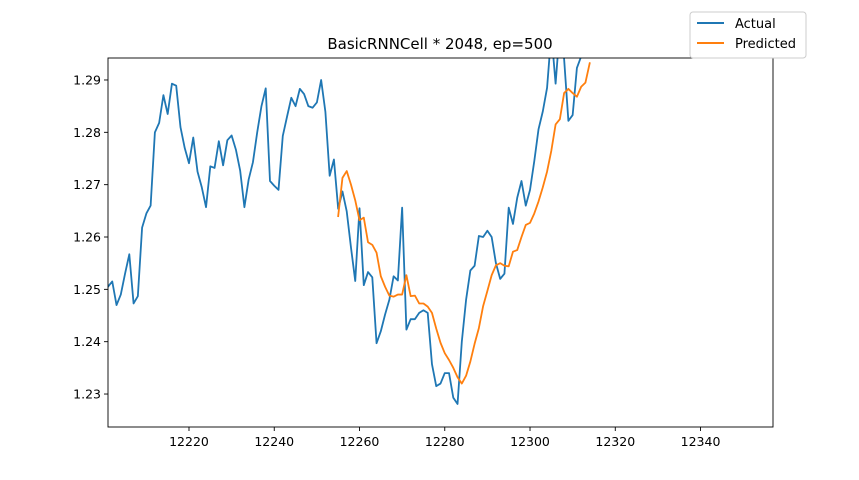 This screenshot has width=859, height=480. What do you see at coordinates (439, 44) in the screenshot?
I see `chart-title: BasicRNNCell * 2048, ep=500` at bounding box center [439, 44].